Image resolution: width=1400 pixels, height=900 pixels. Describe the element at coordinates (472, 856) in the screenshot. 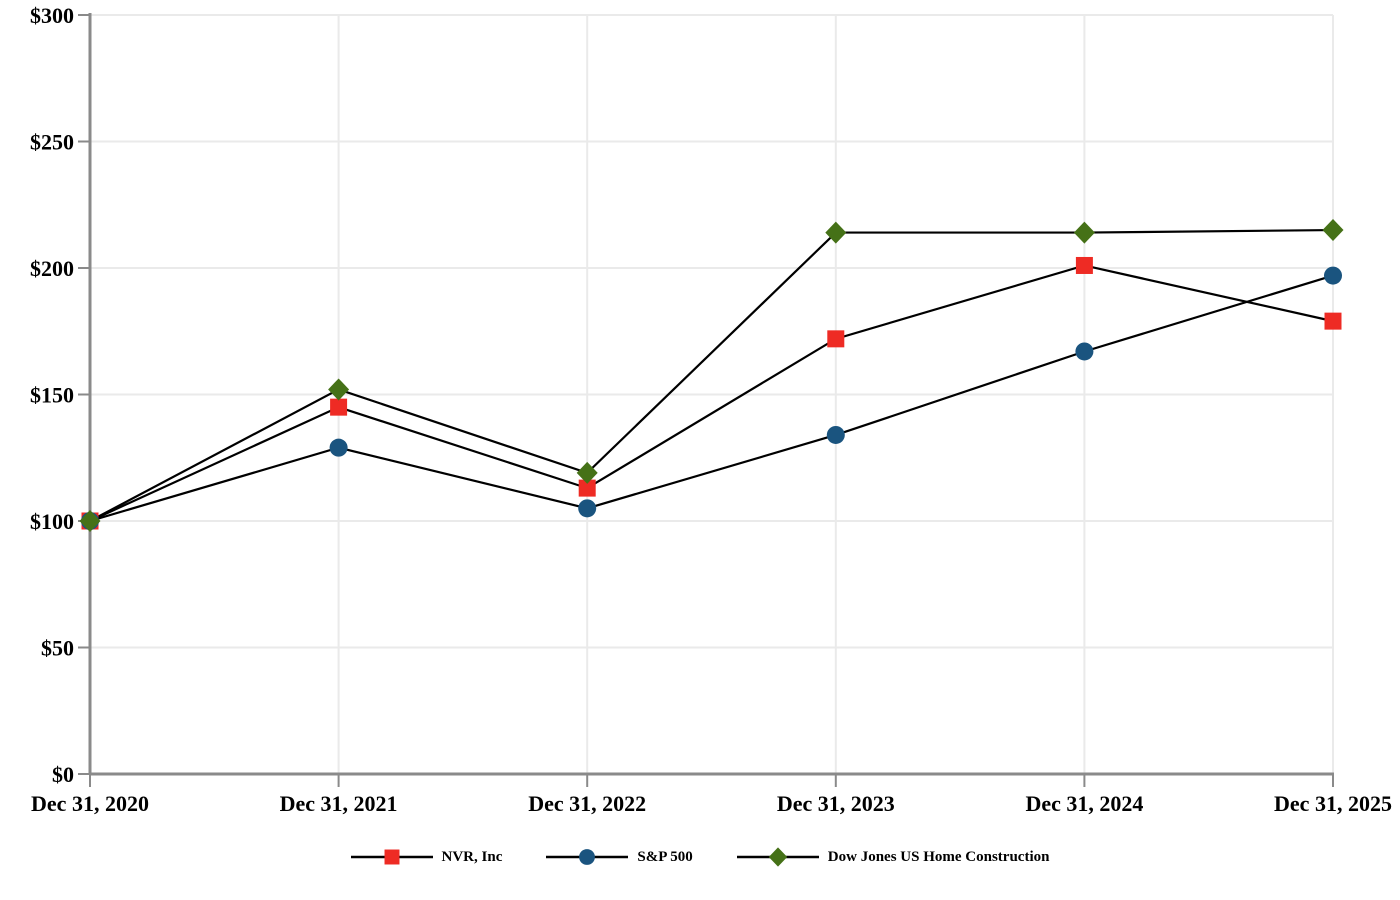

I see `legend-label-nvr: NVR, Inc` at that location.